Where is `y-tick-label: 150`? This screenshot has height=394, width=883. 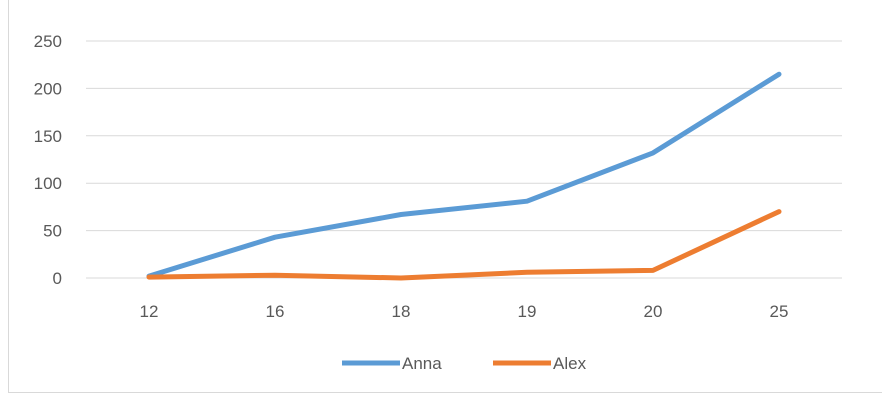 y-tick-label: 150 is located at coordinates (48, 136).